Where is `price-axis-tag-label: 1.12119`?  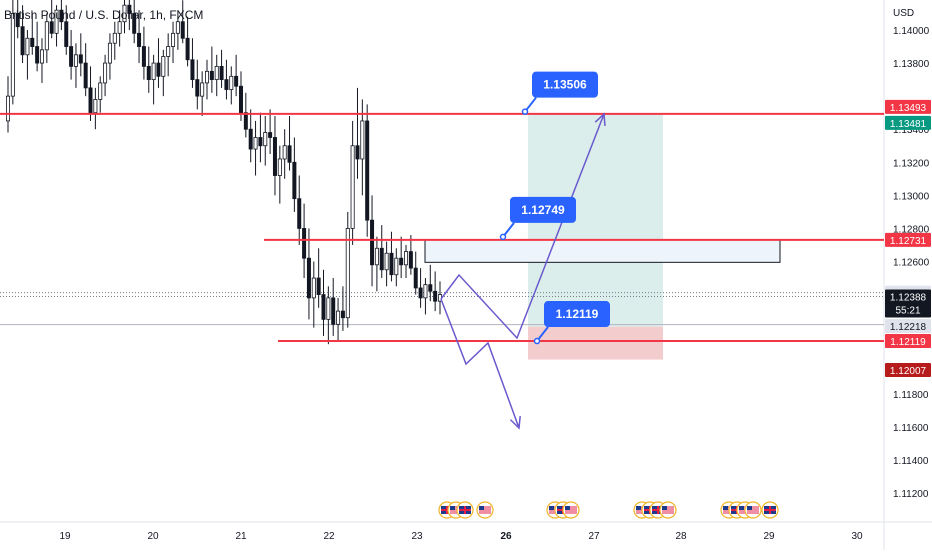 price-axis-tag-label: 1.12119 is located at coordinates (908, 342).